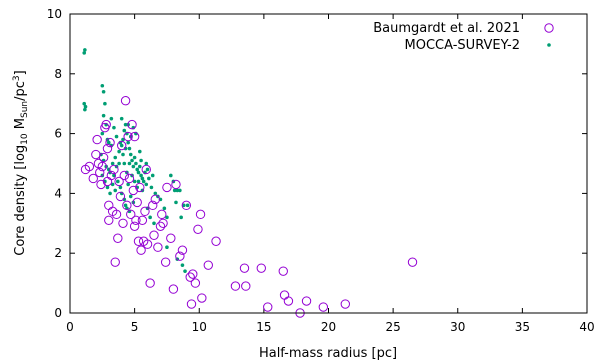  I want to click on y-label-mid: M, so click(20, 125).